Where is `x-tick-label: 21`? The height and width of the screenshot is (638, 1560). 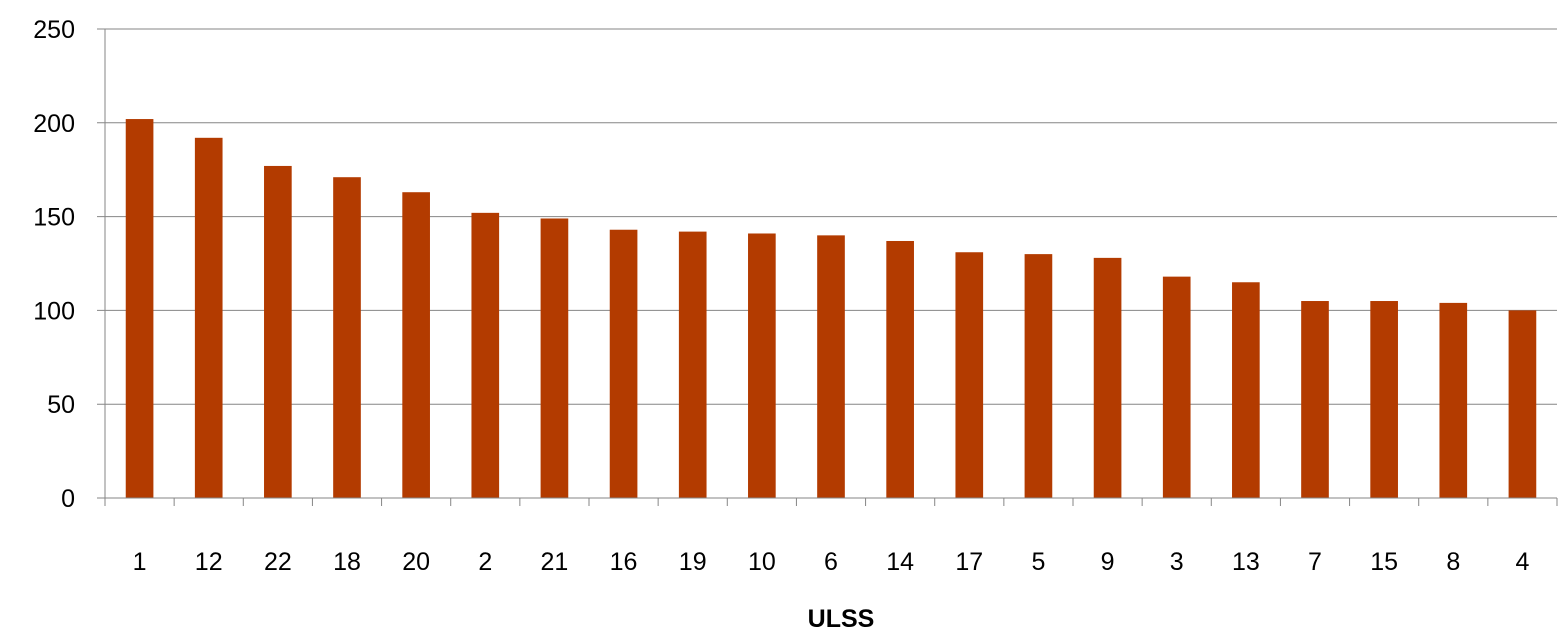 x-tick-label: 21 is located at coordinates (555, 562).